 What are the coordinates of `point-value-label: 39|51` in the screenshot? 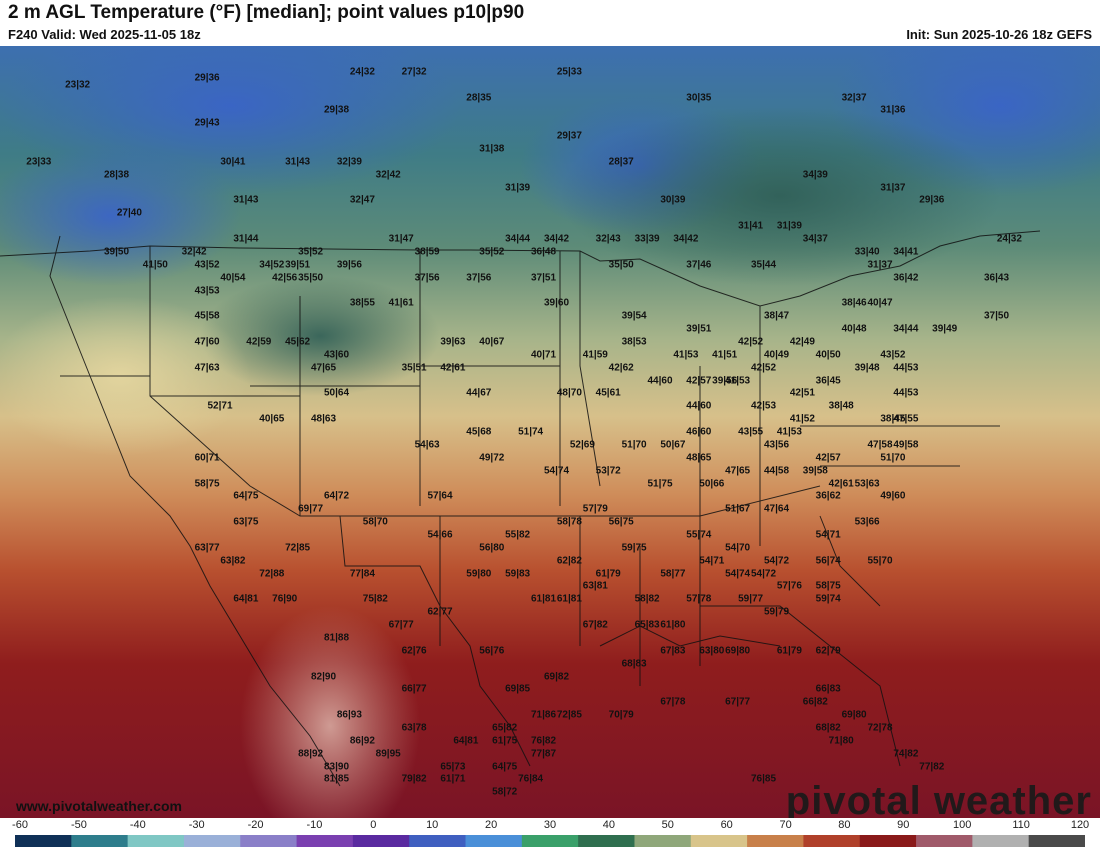 It's located at (699, 329).